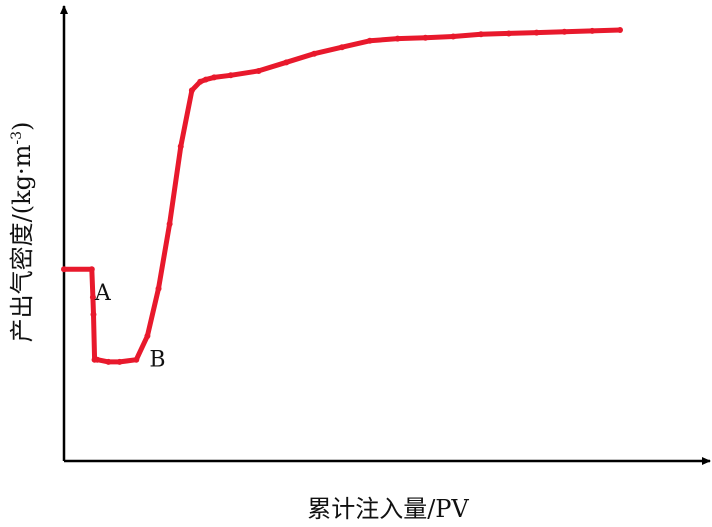  What do you see at coordinates (17, 138) in the screenshot?
I see `y-axis-title-exponent: -3` at bounding box center [17, 138].